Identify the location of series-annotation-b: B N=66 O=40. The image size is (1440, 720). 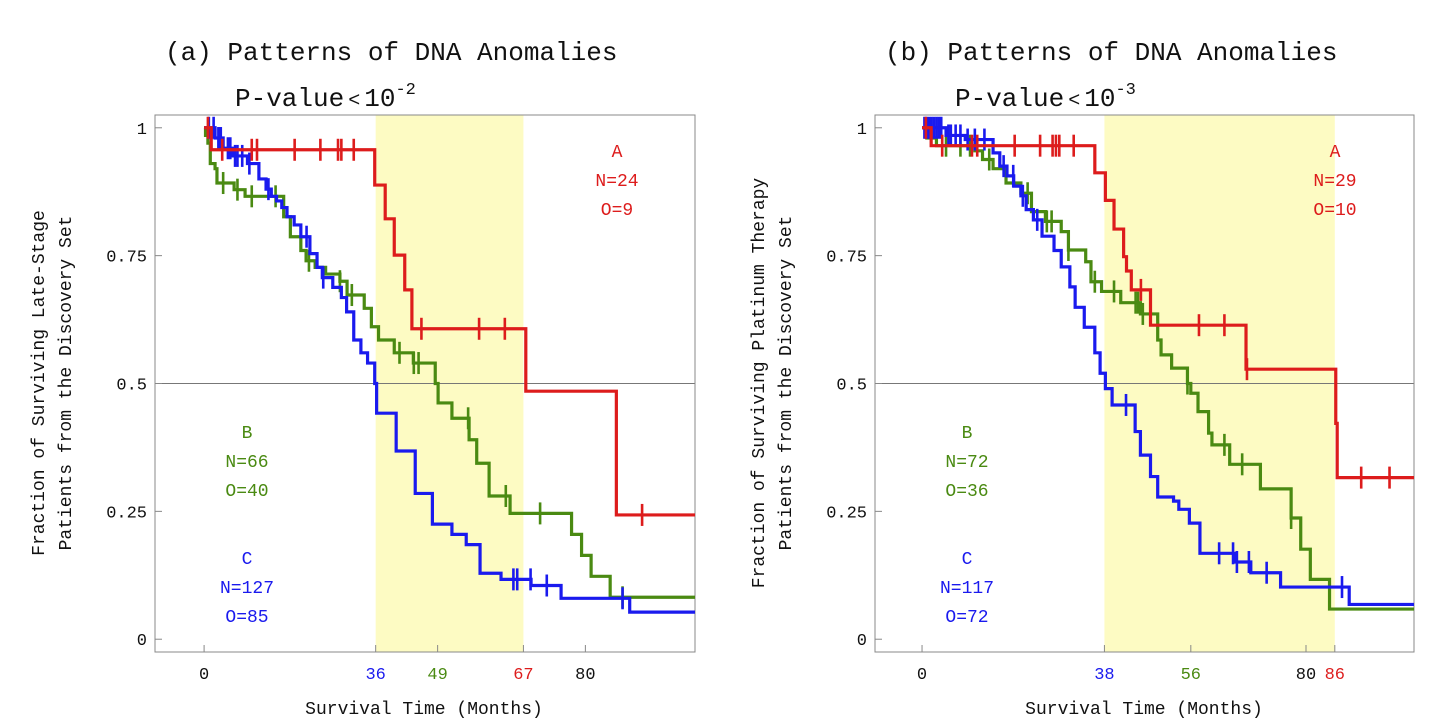
(246, 463).